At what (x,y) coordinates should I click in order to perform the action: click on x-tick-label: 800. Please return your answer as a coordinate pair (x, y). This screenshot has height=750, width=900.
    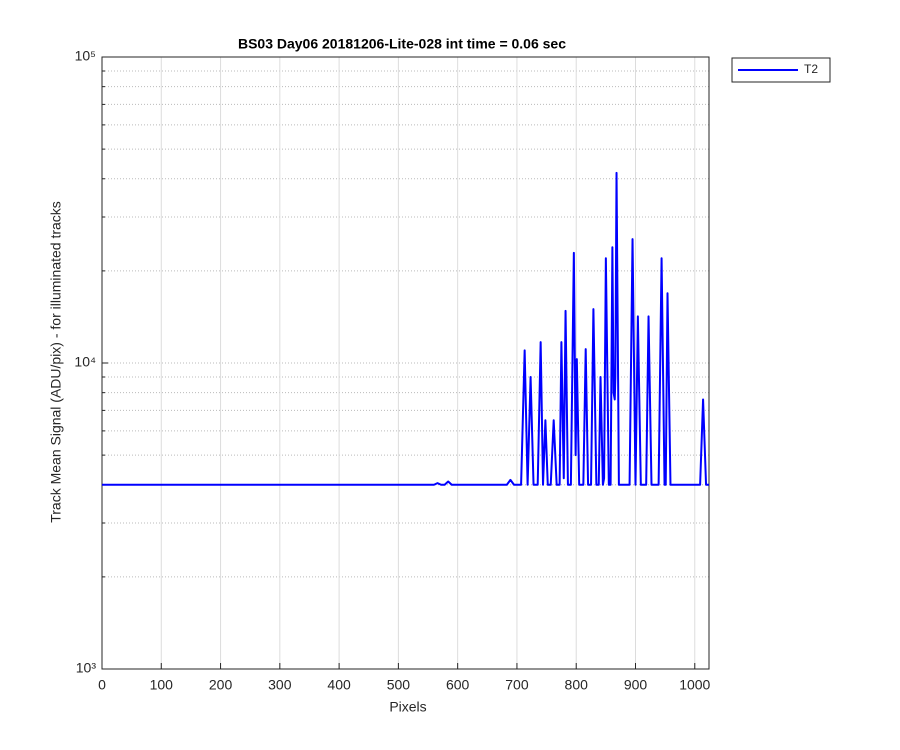
    Looking at the image, I should click on (577, 685).